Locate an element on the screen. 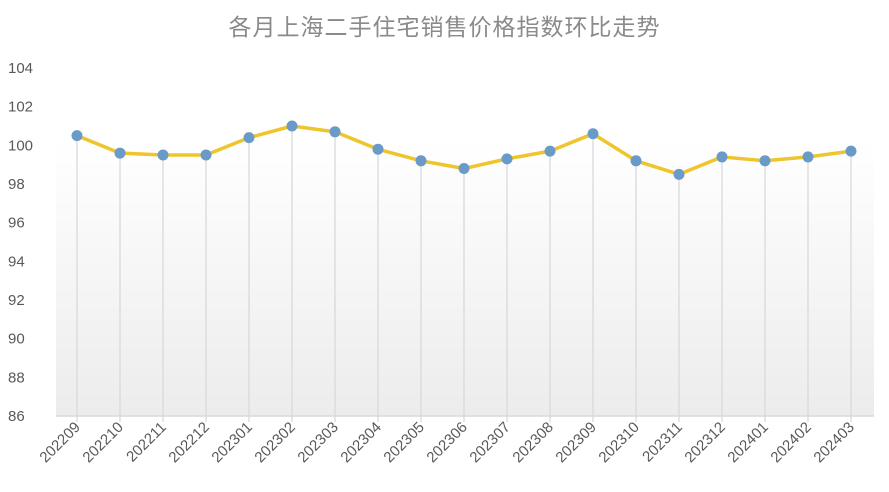 The width and height of the screenshot is (889, 492). y-tick-label: 88 is located at coordinates (16, 377).